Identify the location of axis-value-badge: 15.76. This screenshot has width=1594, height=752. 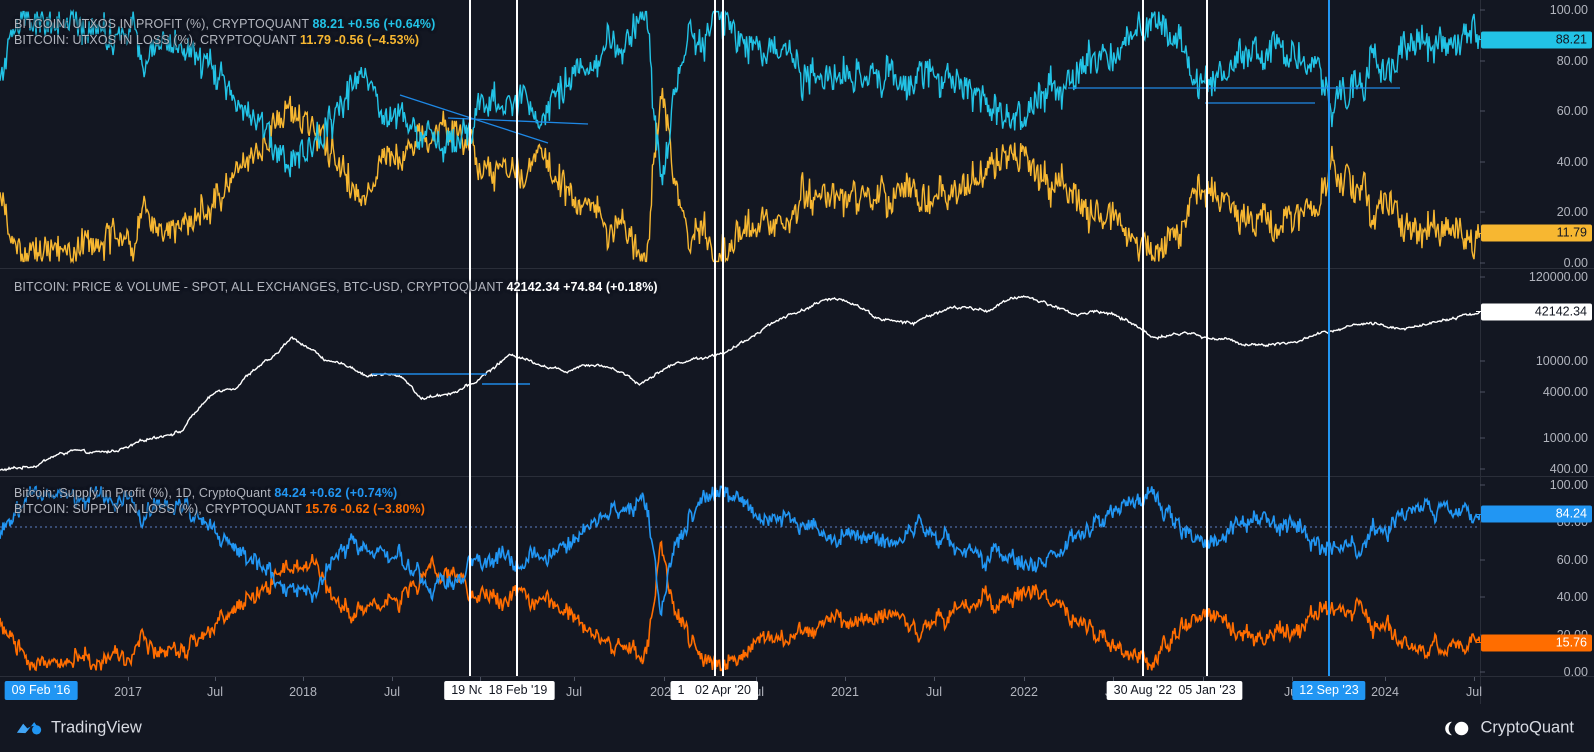
(1534, 643).